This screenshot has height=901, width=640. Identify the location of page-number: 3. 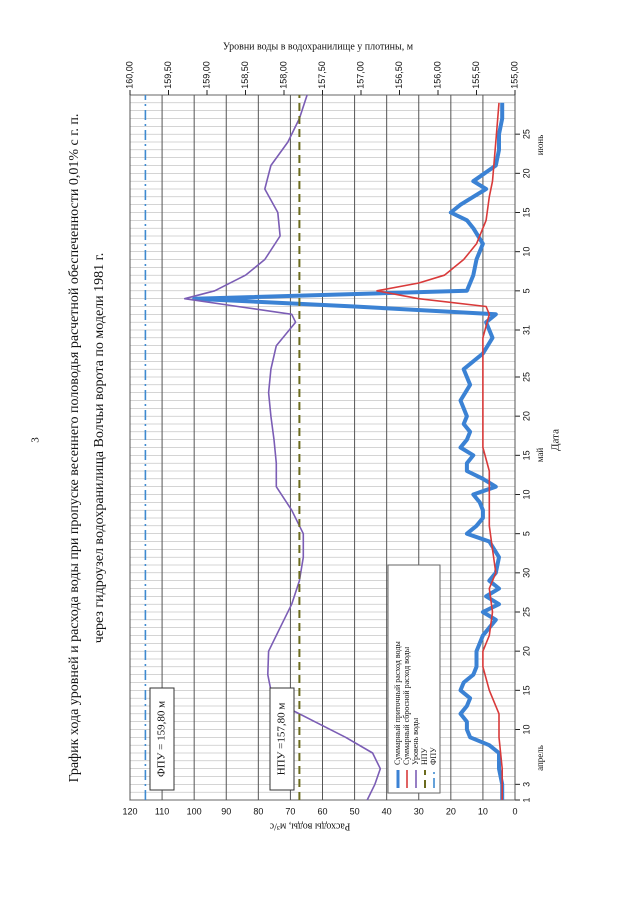
(36, 440).